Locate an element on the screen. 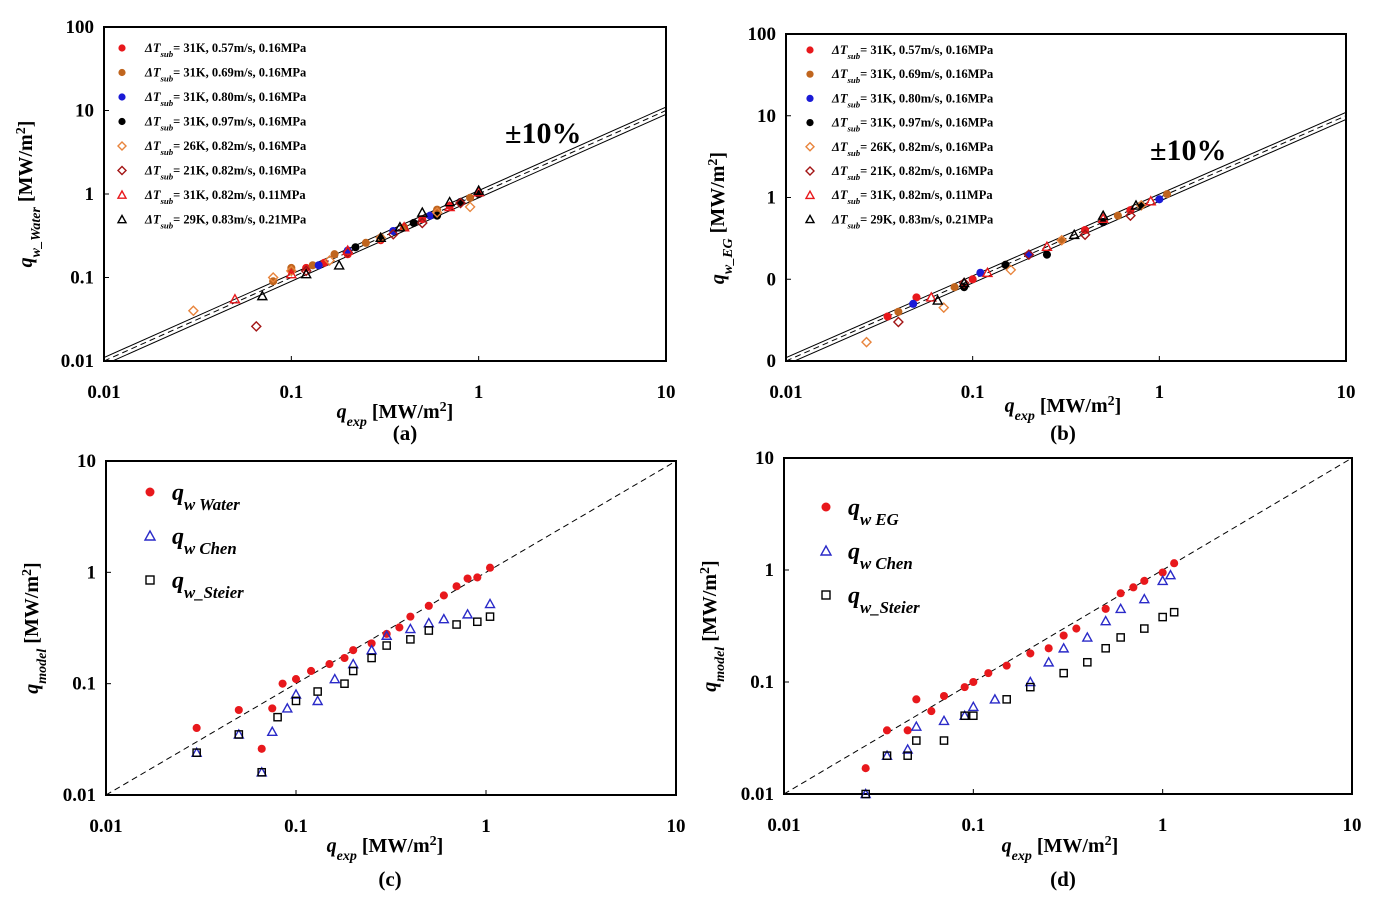 The width and height of the screenshot is (1378, 899). y-tick-label: 0.1 is located at coordinates (762, 682).